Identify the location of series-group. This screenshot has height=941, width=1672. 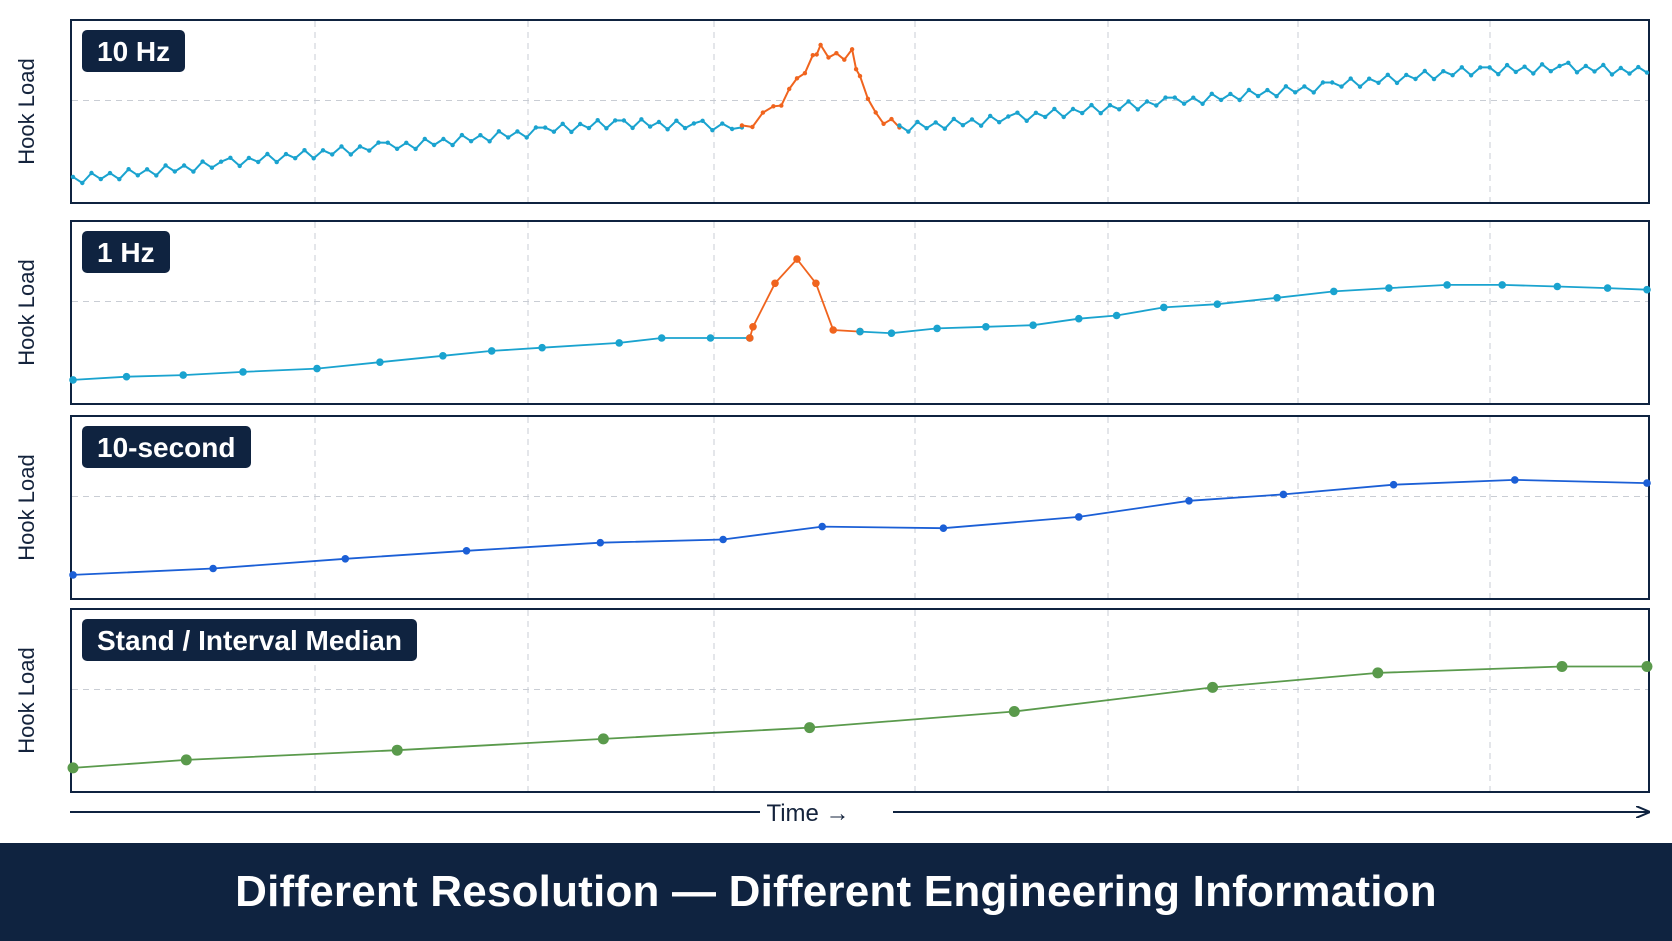
(860, 319).